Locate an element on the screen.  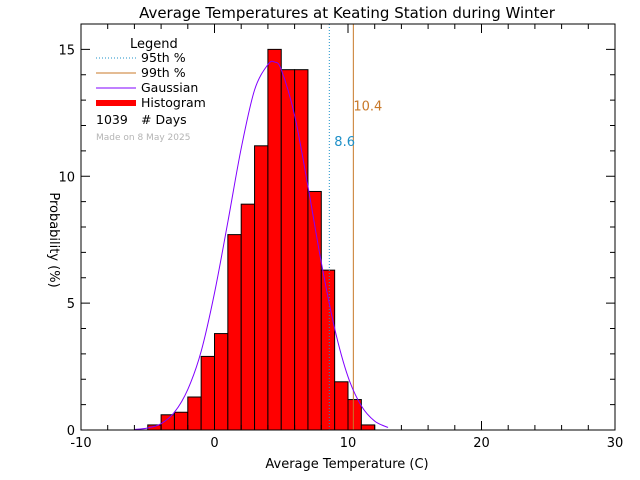
percentile-99-label: 10.4 is located at coordinates (367, 106).